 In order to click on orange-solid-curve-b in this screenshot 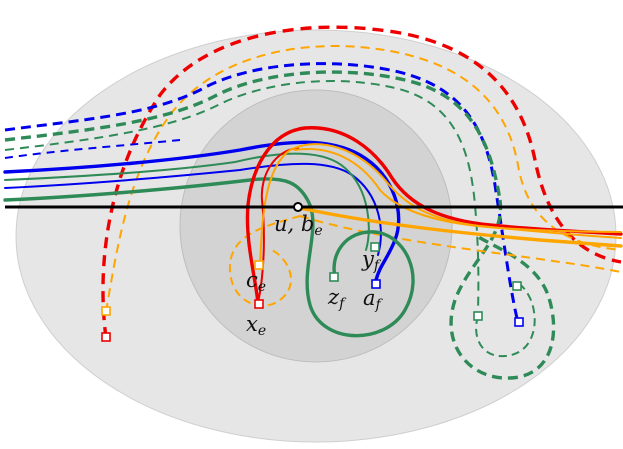, I will do `click(460, 227)`.